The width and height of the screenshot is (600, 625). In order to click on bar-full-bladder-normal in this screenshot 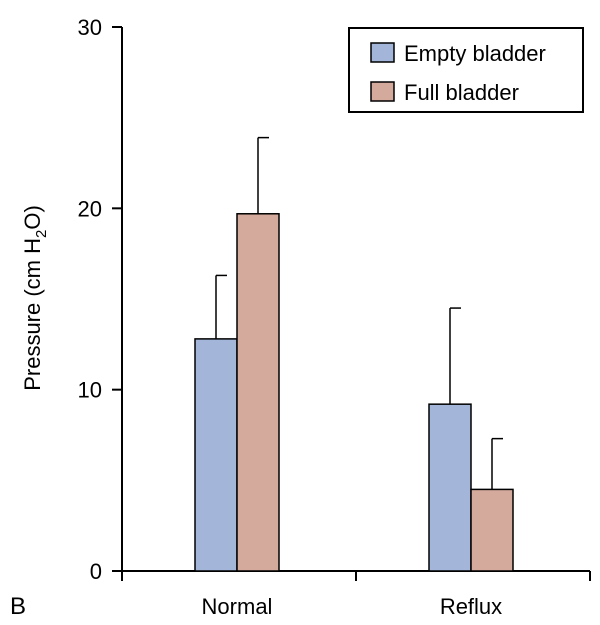, I will do `click(258, 392)`.